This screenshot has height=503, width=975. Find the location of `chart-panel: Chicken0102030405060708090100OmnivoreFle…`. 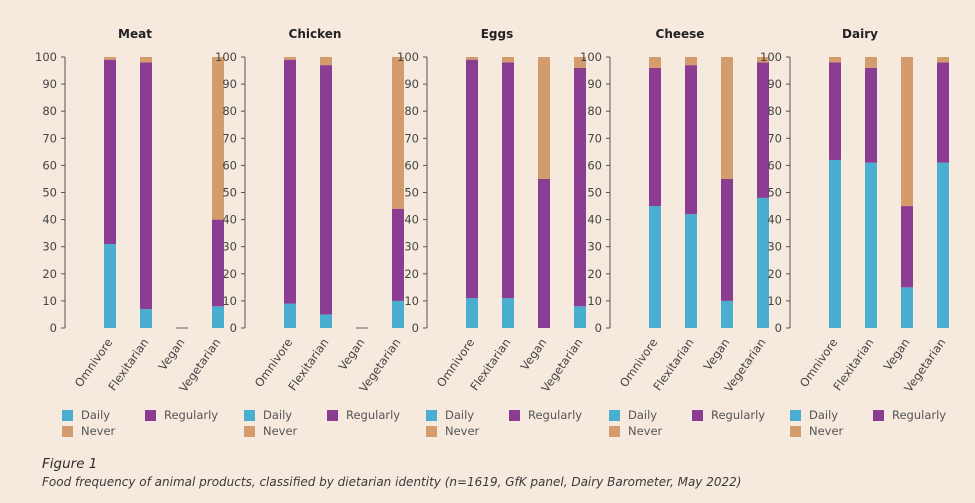

chart-panel: Chicken0102030405060708090100OmnivoreFle… is located at coordinates (309, 211).